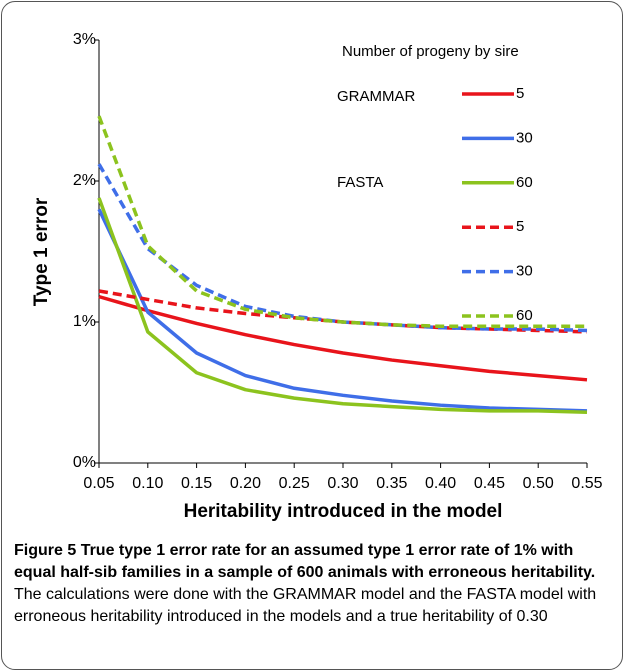  I want to click on x-tick-label: 0.40, so click(440, 483).